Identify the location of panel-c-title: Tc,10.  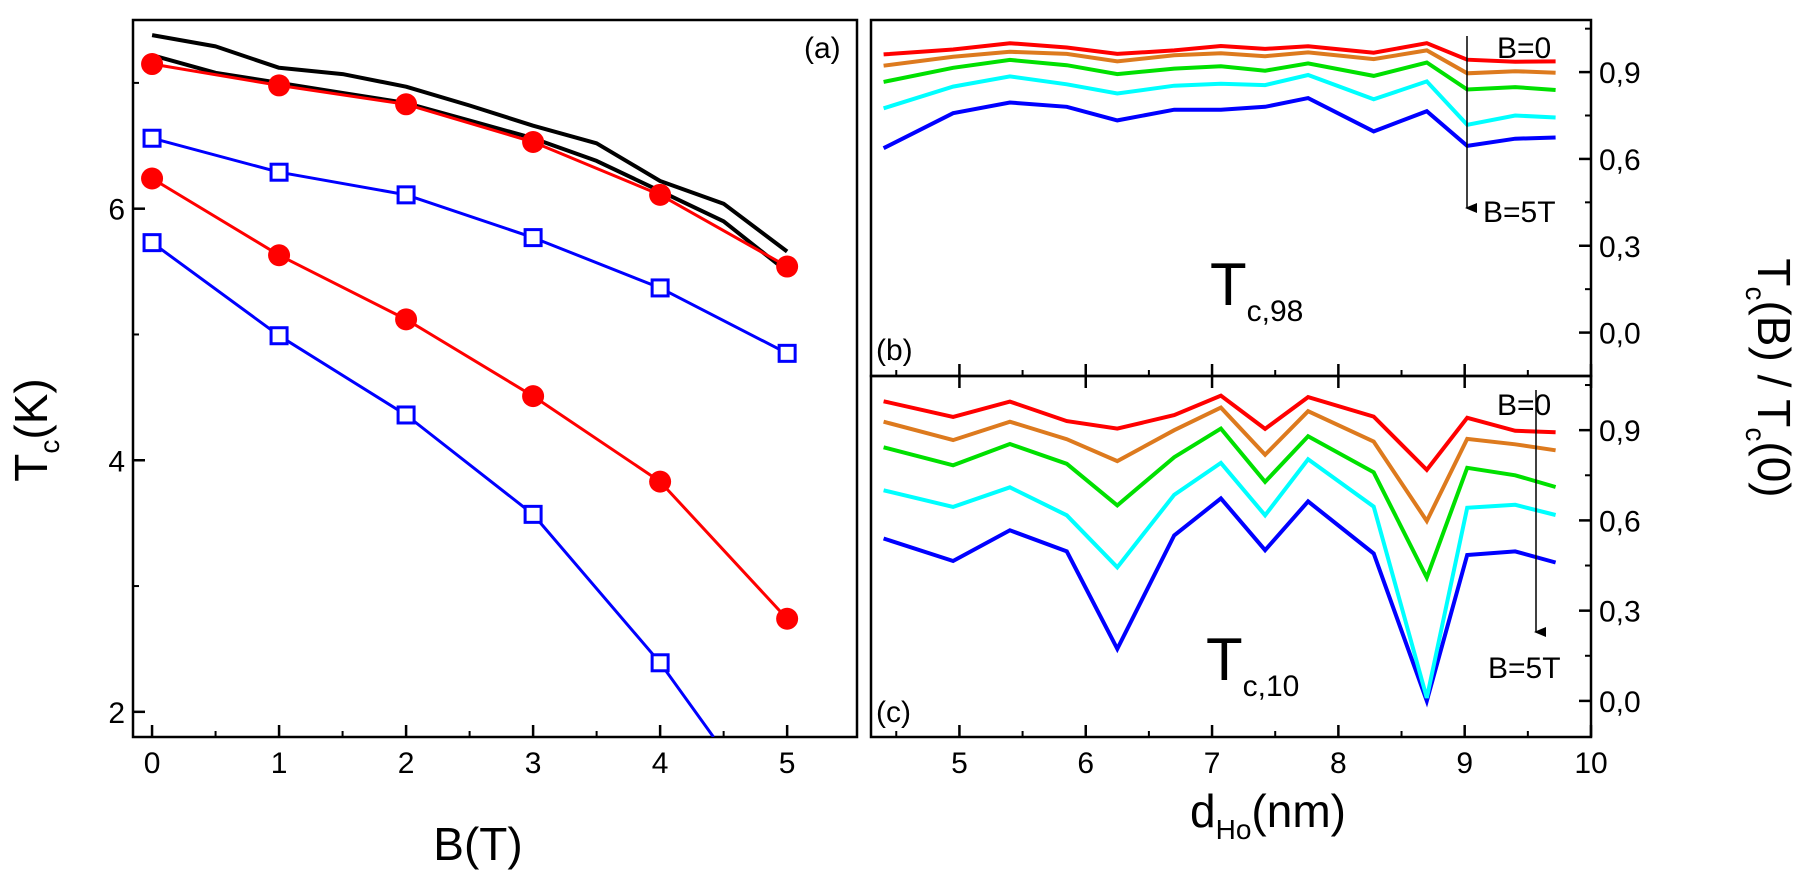
(1252, 664).